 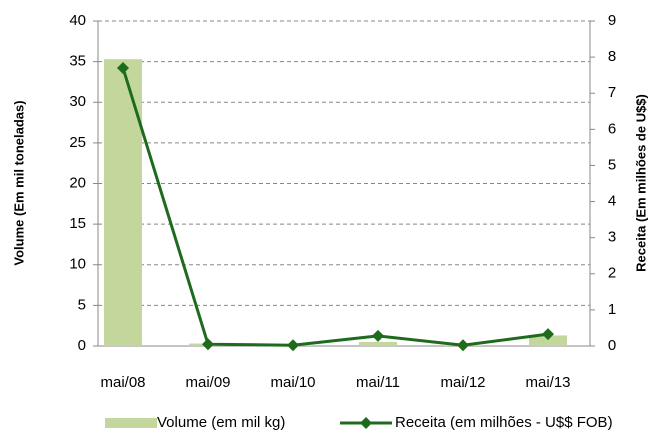 I want to click on x-tick-label: mai/10, so click(x=292, y=382).